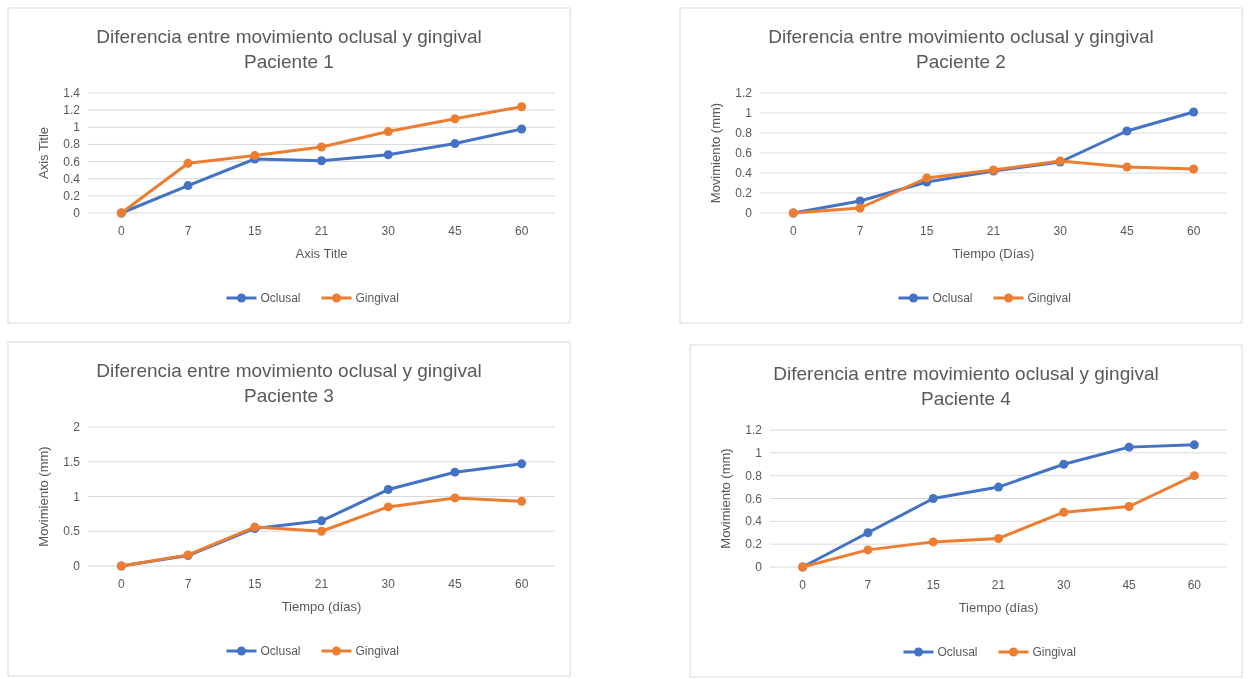 The image size is (1250, 679). I want to click on chart-subtitle: Paciente 2, so click(961, 61).